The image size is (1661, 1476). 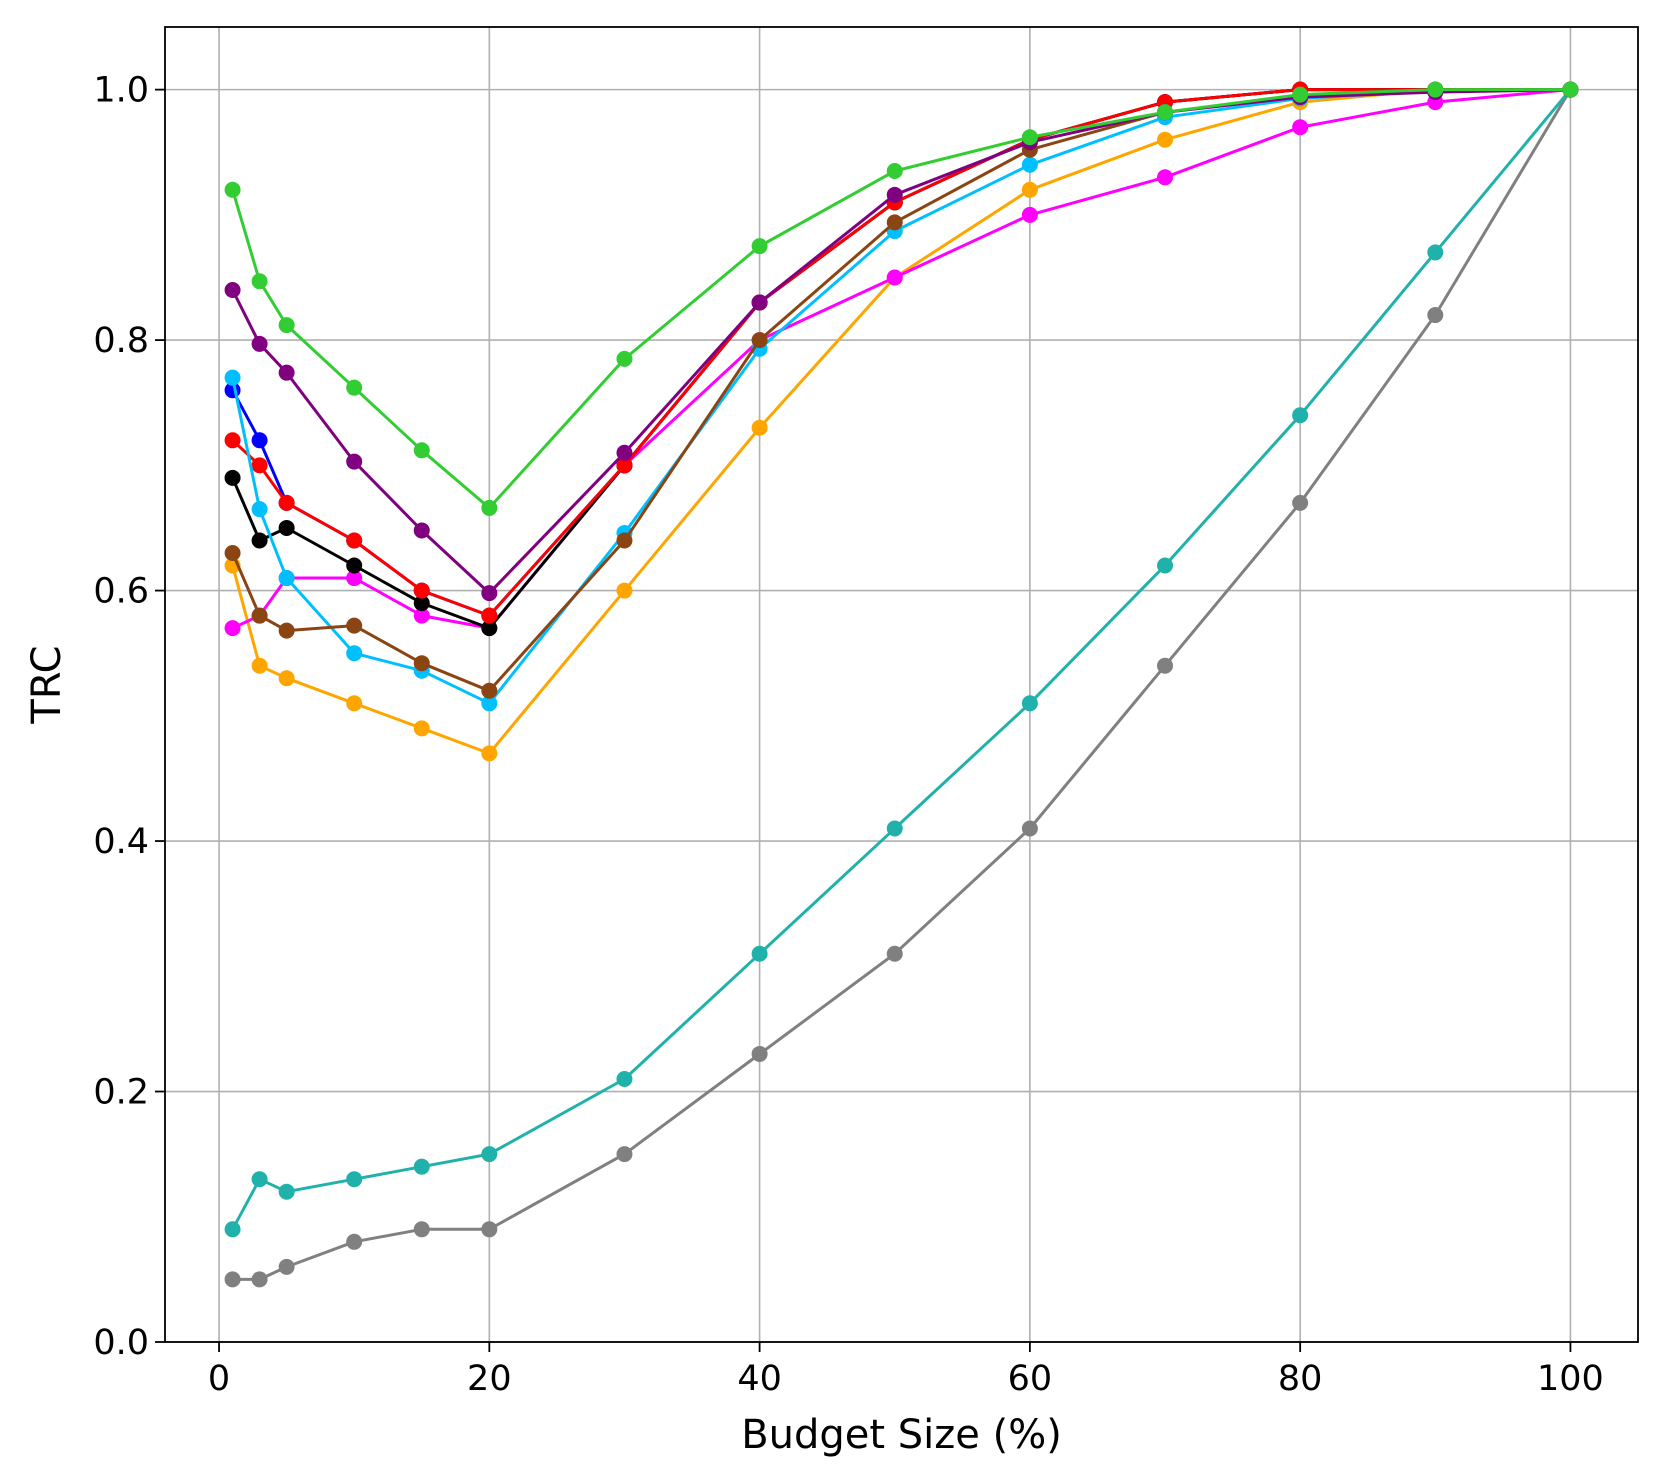 I want to click on y-tick-label: 0.4, so click(x=121, y=842).